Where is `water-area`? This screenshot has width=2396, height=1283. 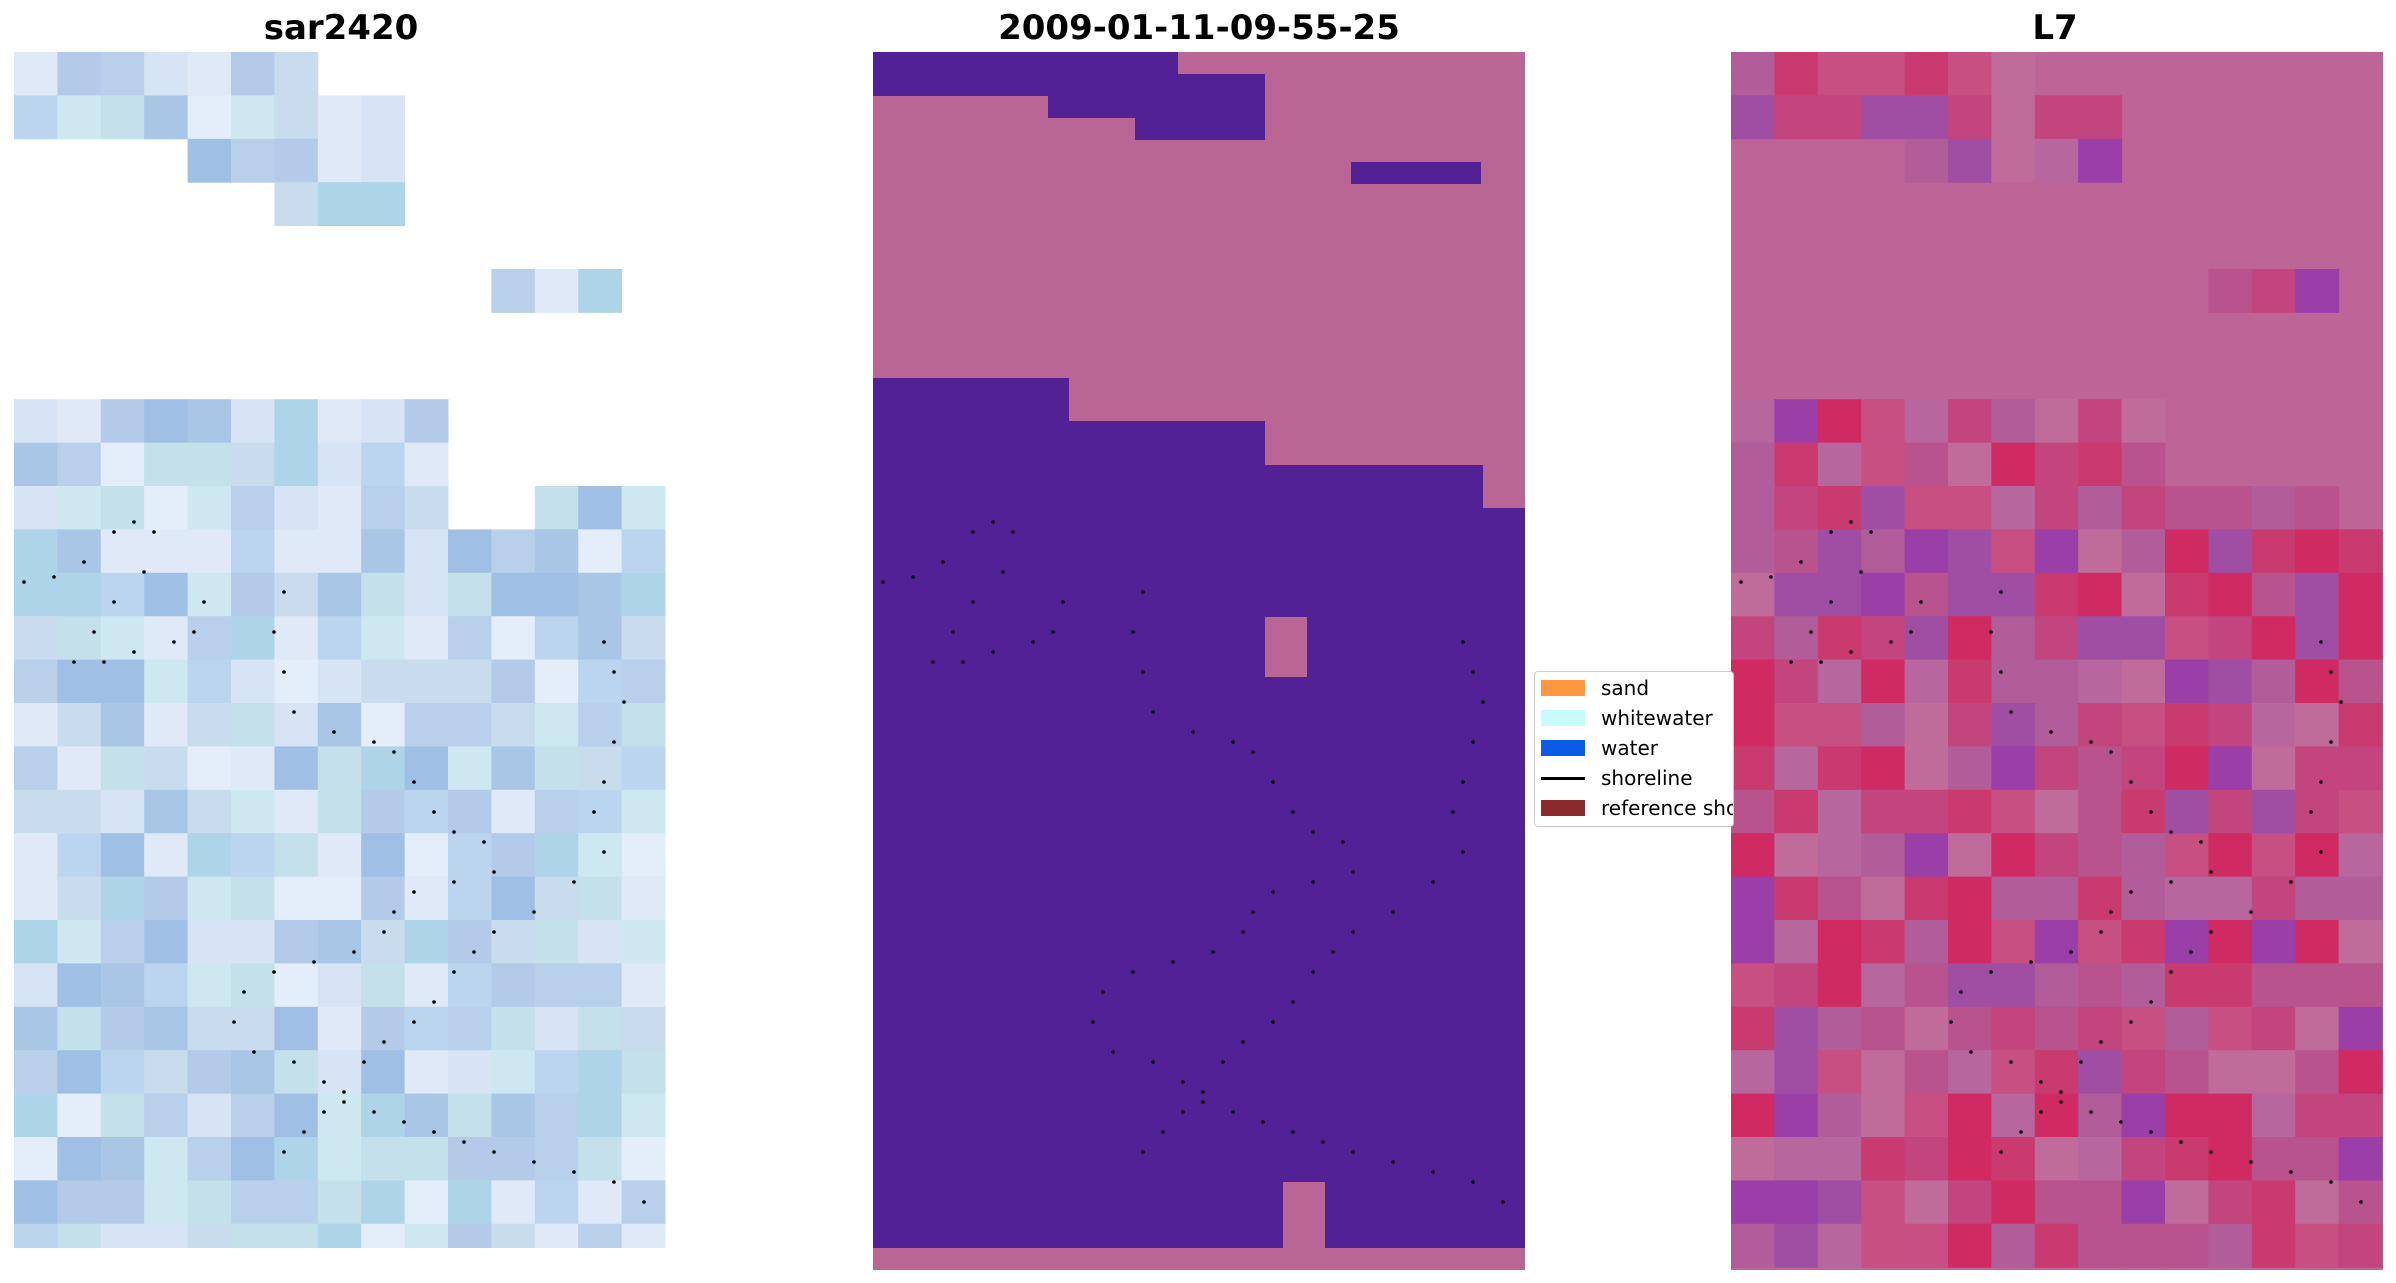
water-area is located at coordinates (1167, 834).